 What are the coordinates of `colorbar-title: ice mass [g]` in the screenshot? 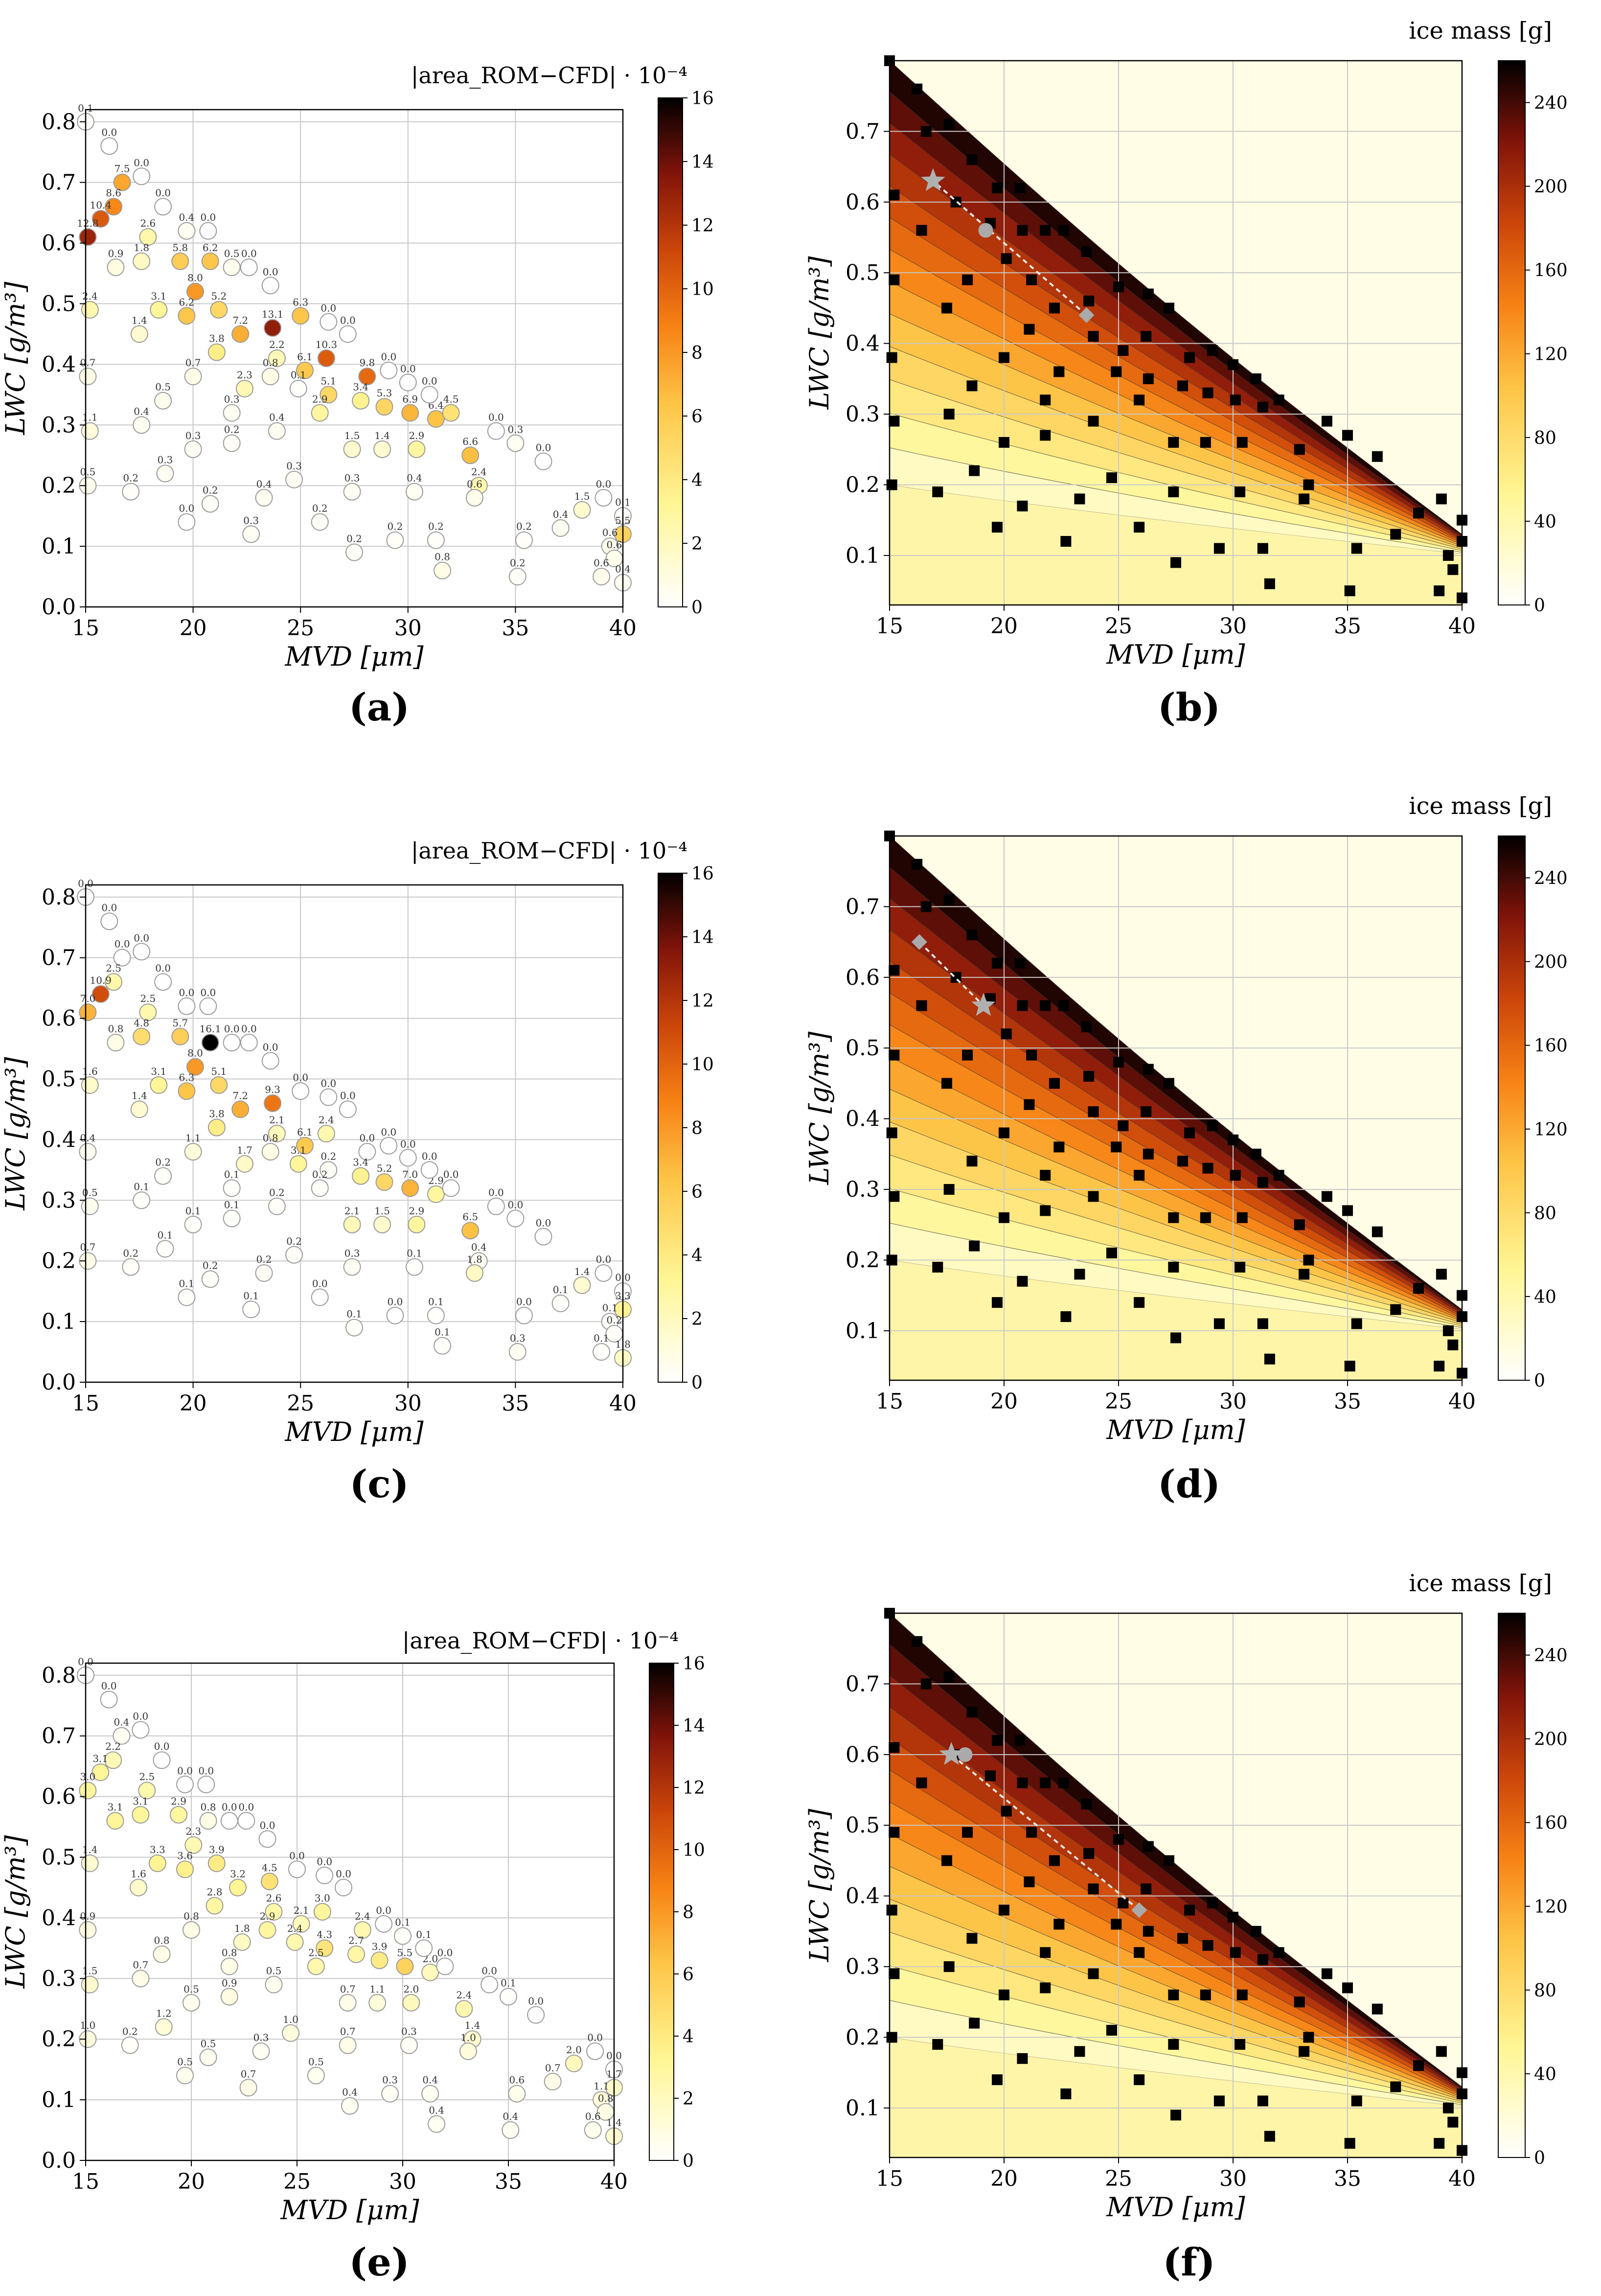 It's located at (1480, 31).